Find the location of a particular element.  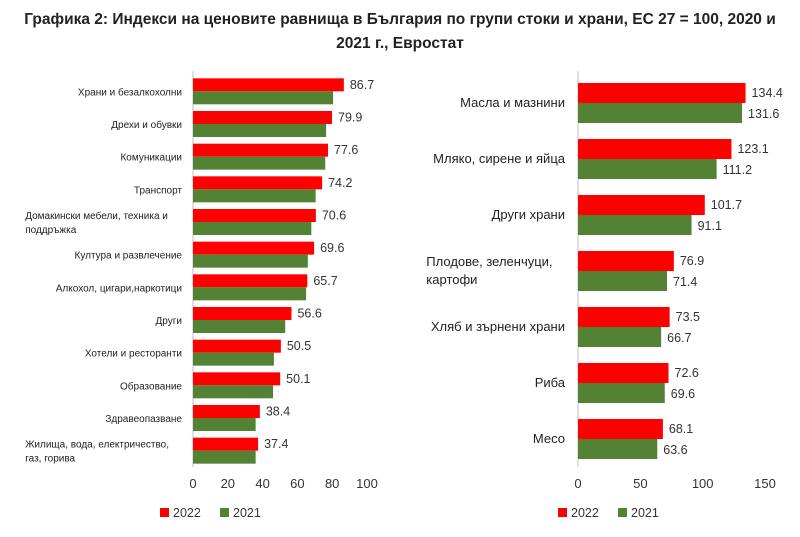

data-label-2022: 101.7 is located at coordinates (726, 205).